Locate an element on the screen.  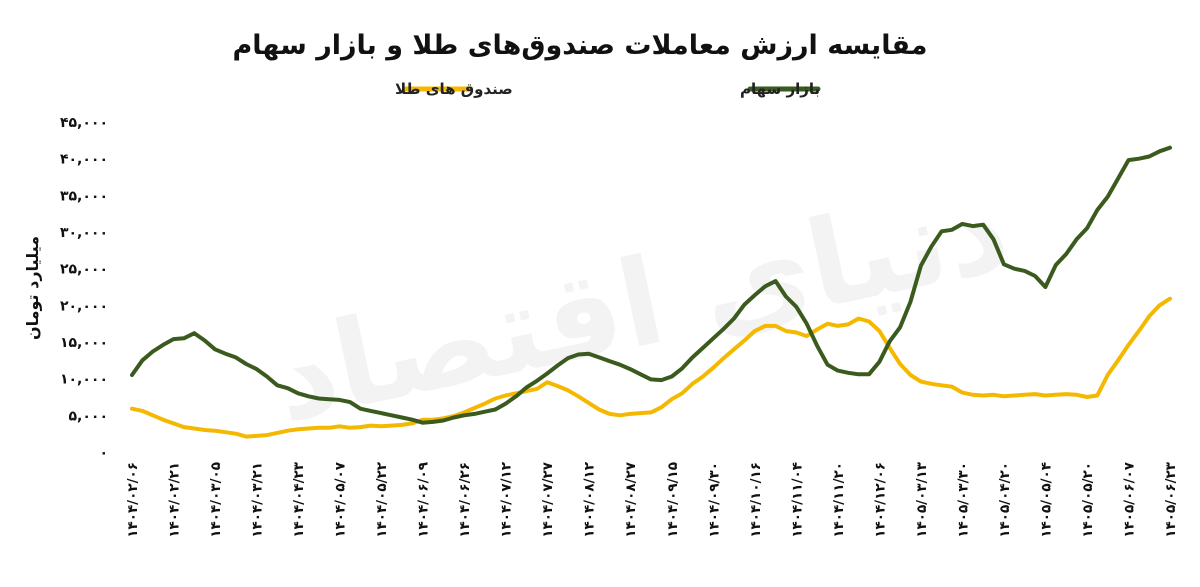
y-tick-label: ۵,۰۰۰ is located at coordinates (89, 416).